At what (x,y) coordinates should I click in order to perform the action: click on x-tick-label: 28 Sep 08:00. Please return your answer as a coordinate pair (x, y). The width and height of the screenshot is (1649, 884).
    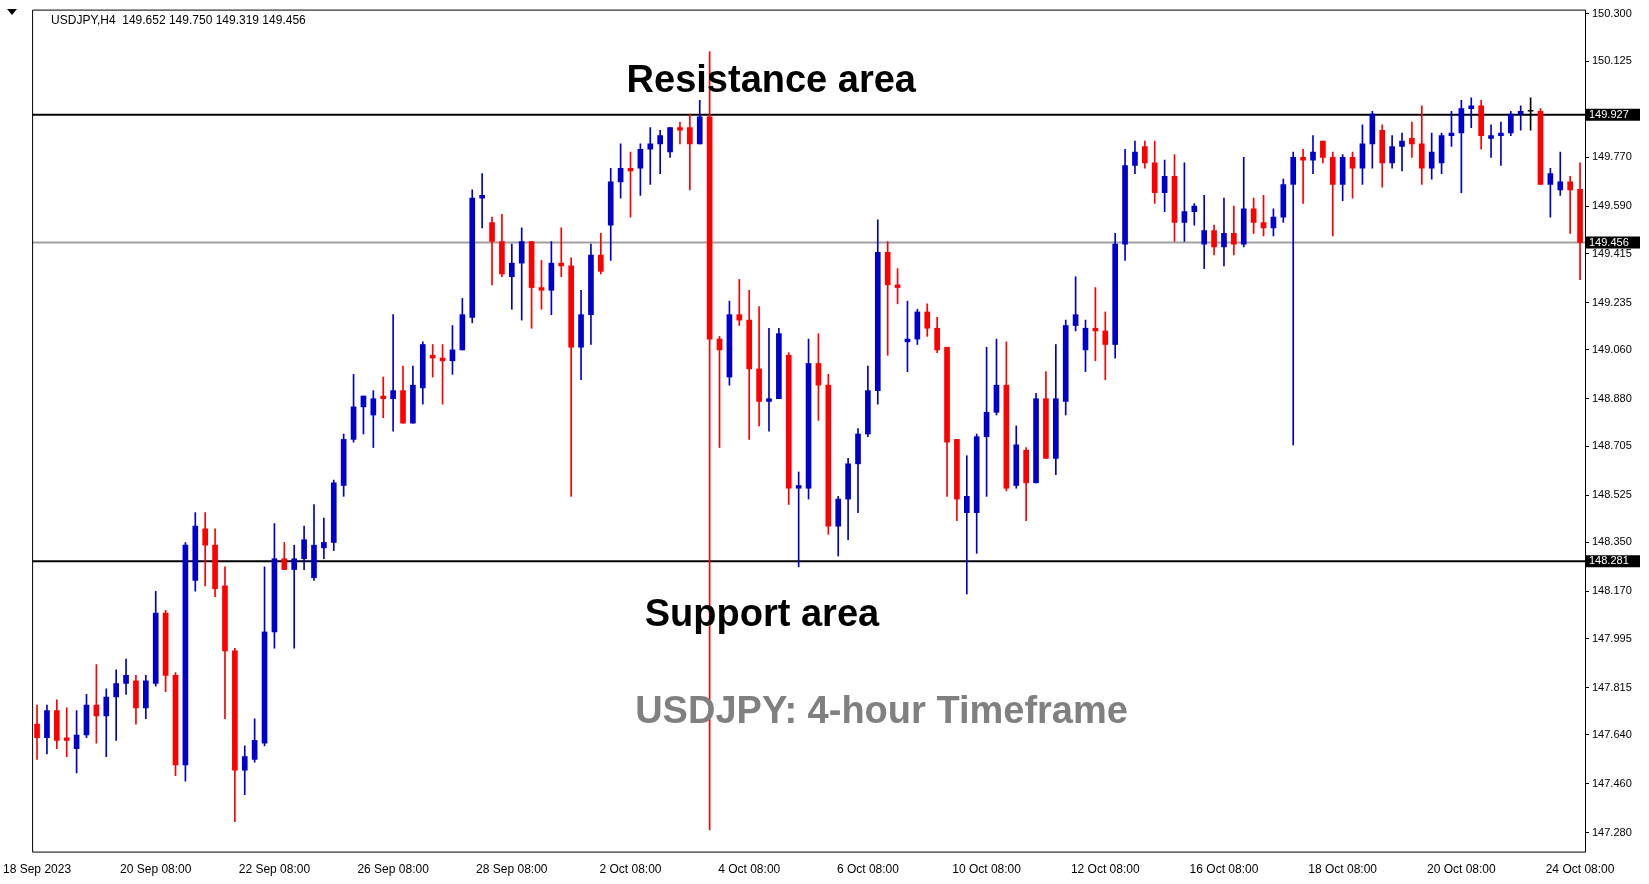
    Looking at the image, I should click on (512, 869).